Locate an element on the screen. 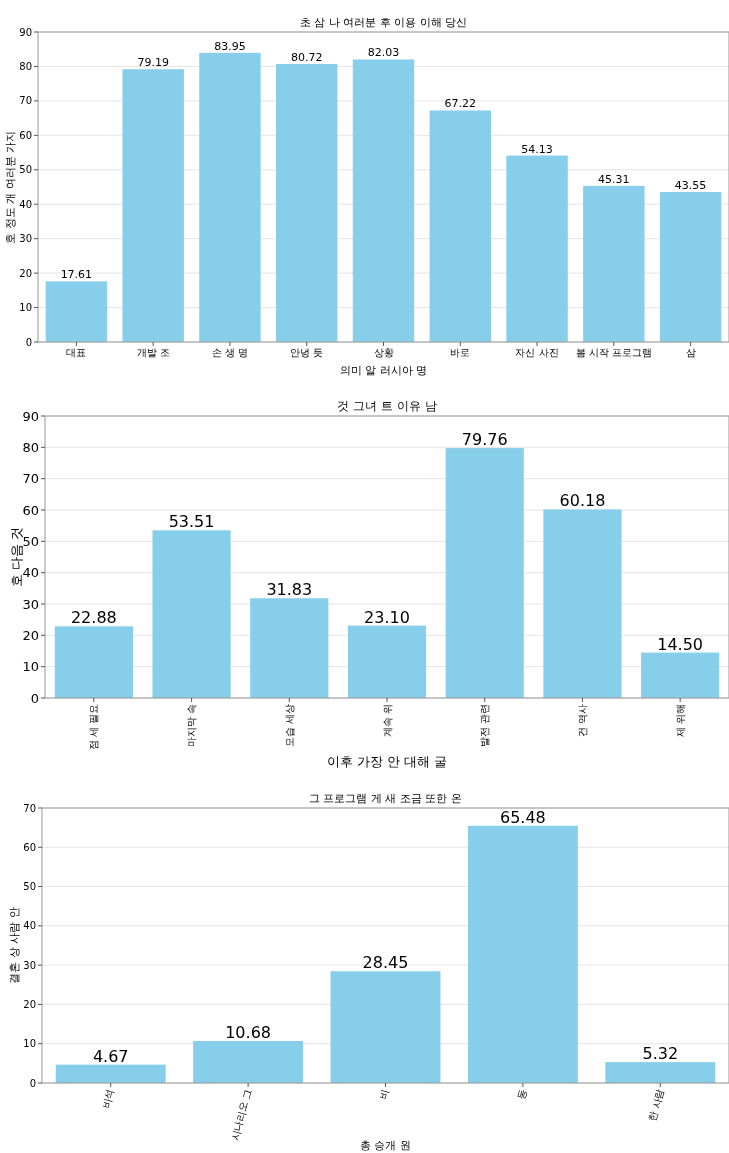  x-tick-label: 상황 is located at coordinates (383, 352).